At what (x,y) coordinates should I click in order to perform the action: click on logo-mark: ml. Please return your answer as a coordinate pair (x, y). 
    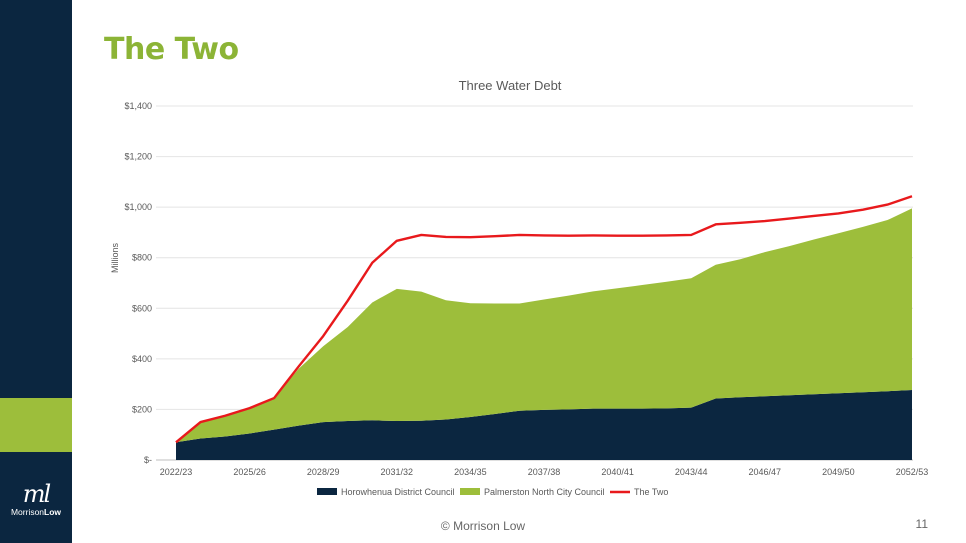
    Looking at the image, I should click on (36, 494).